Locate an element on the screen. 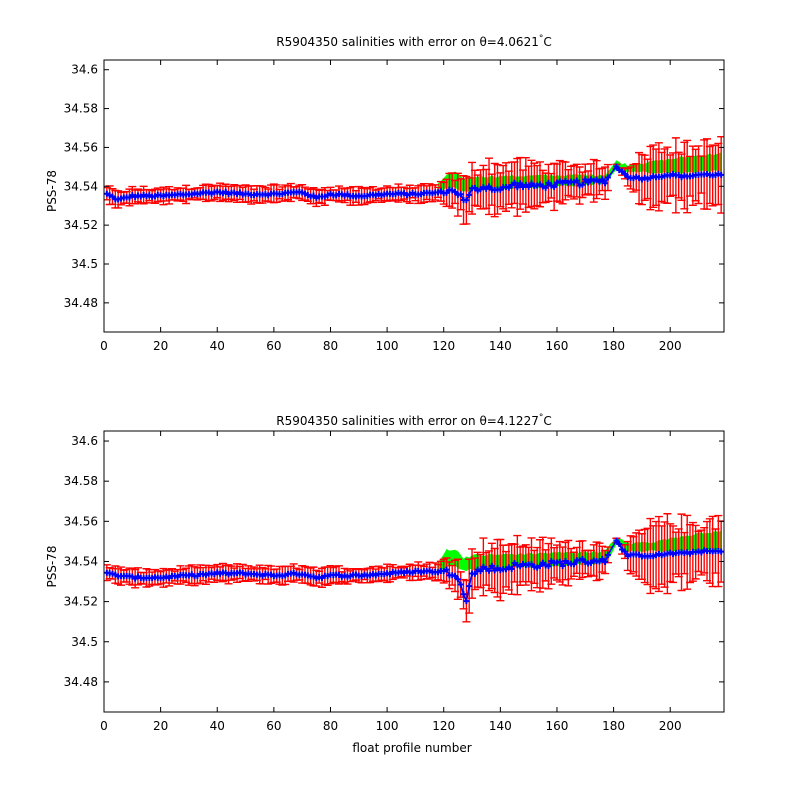 The image size is (800, 800). x-axis-label: float profile number is located at coordinates (411, 748).